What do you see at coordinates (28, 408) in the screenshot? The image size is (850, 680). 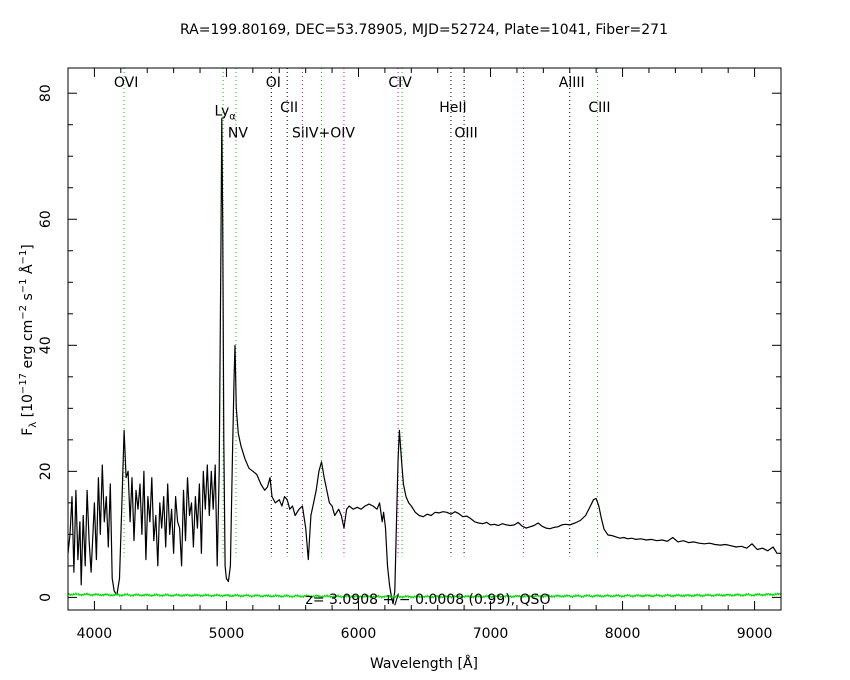 I see `y-label-open: [10` at bounding box center [28, 408].